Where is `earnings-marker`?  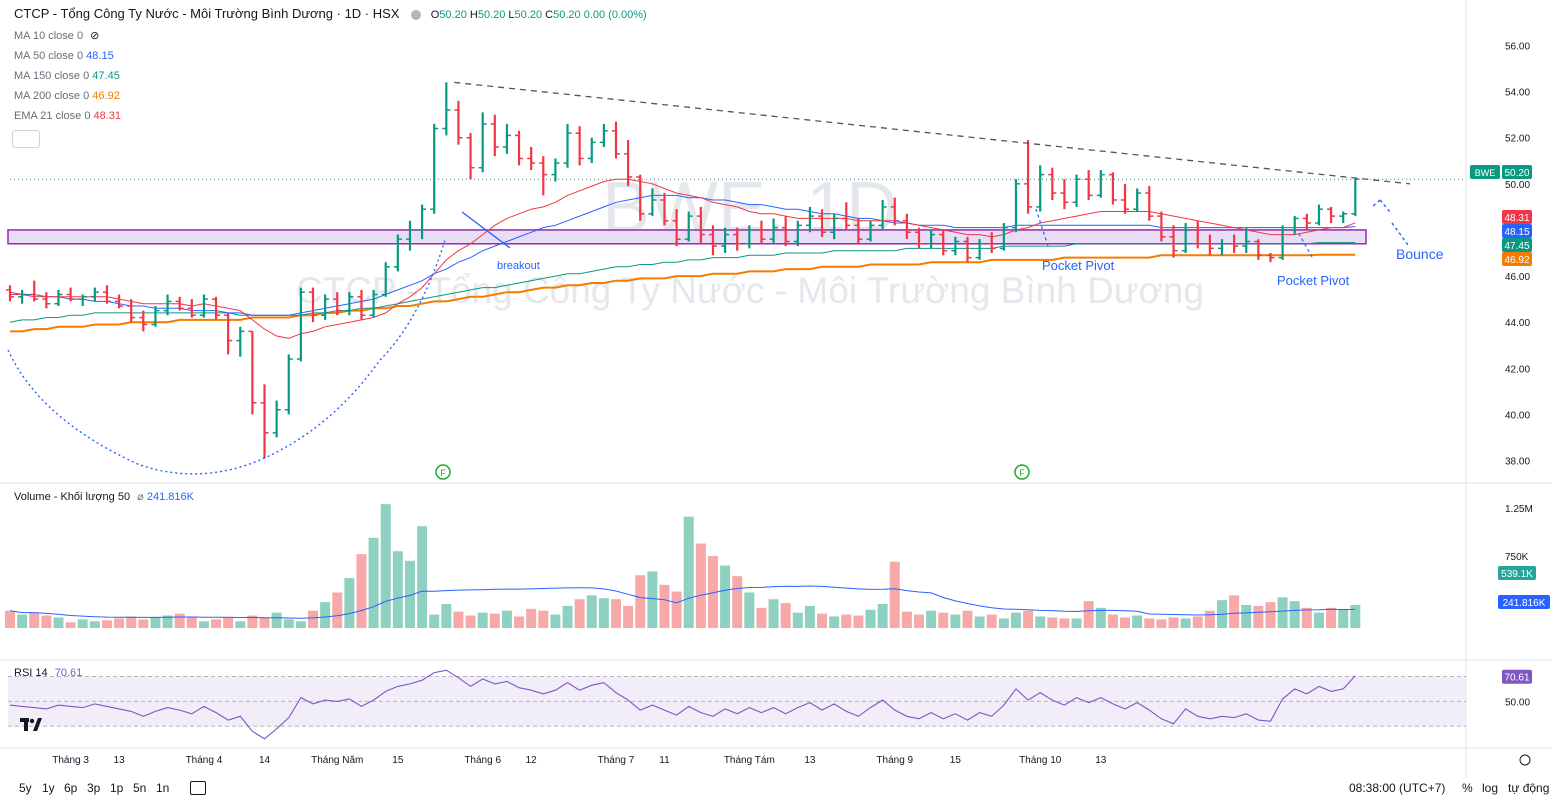 earnings-marker is located at coordinates (443, 472).